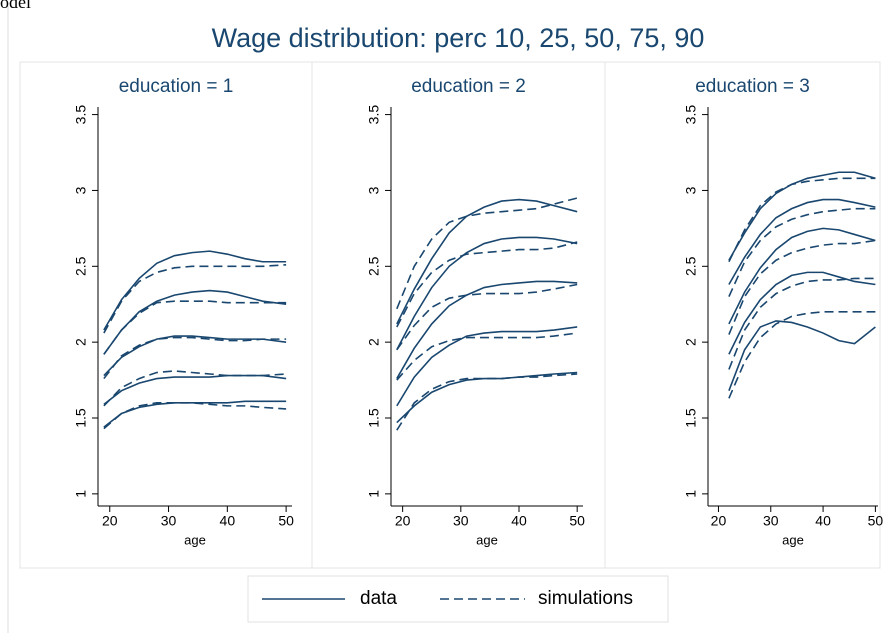 This screenshot has width=896, height=633. What do you see at coordinates (468, 86) in the screenshot?
I see `panel-title: education = 2` at bounding box center [468, 86].